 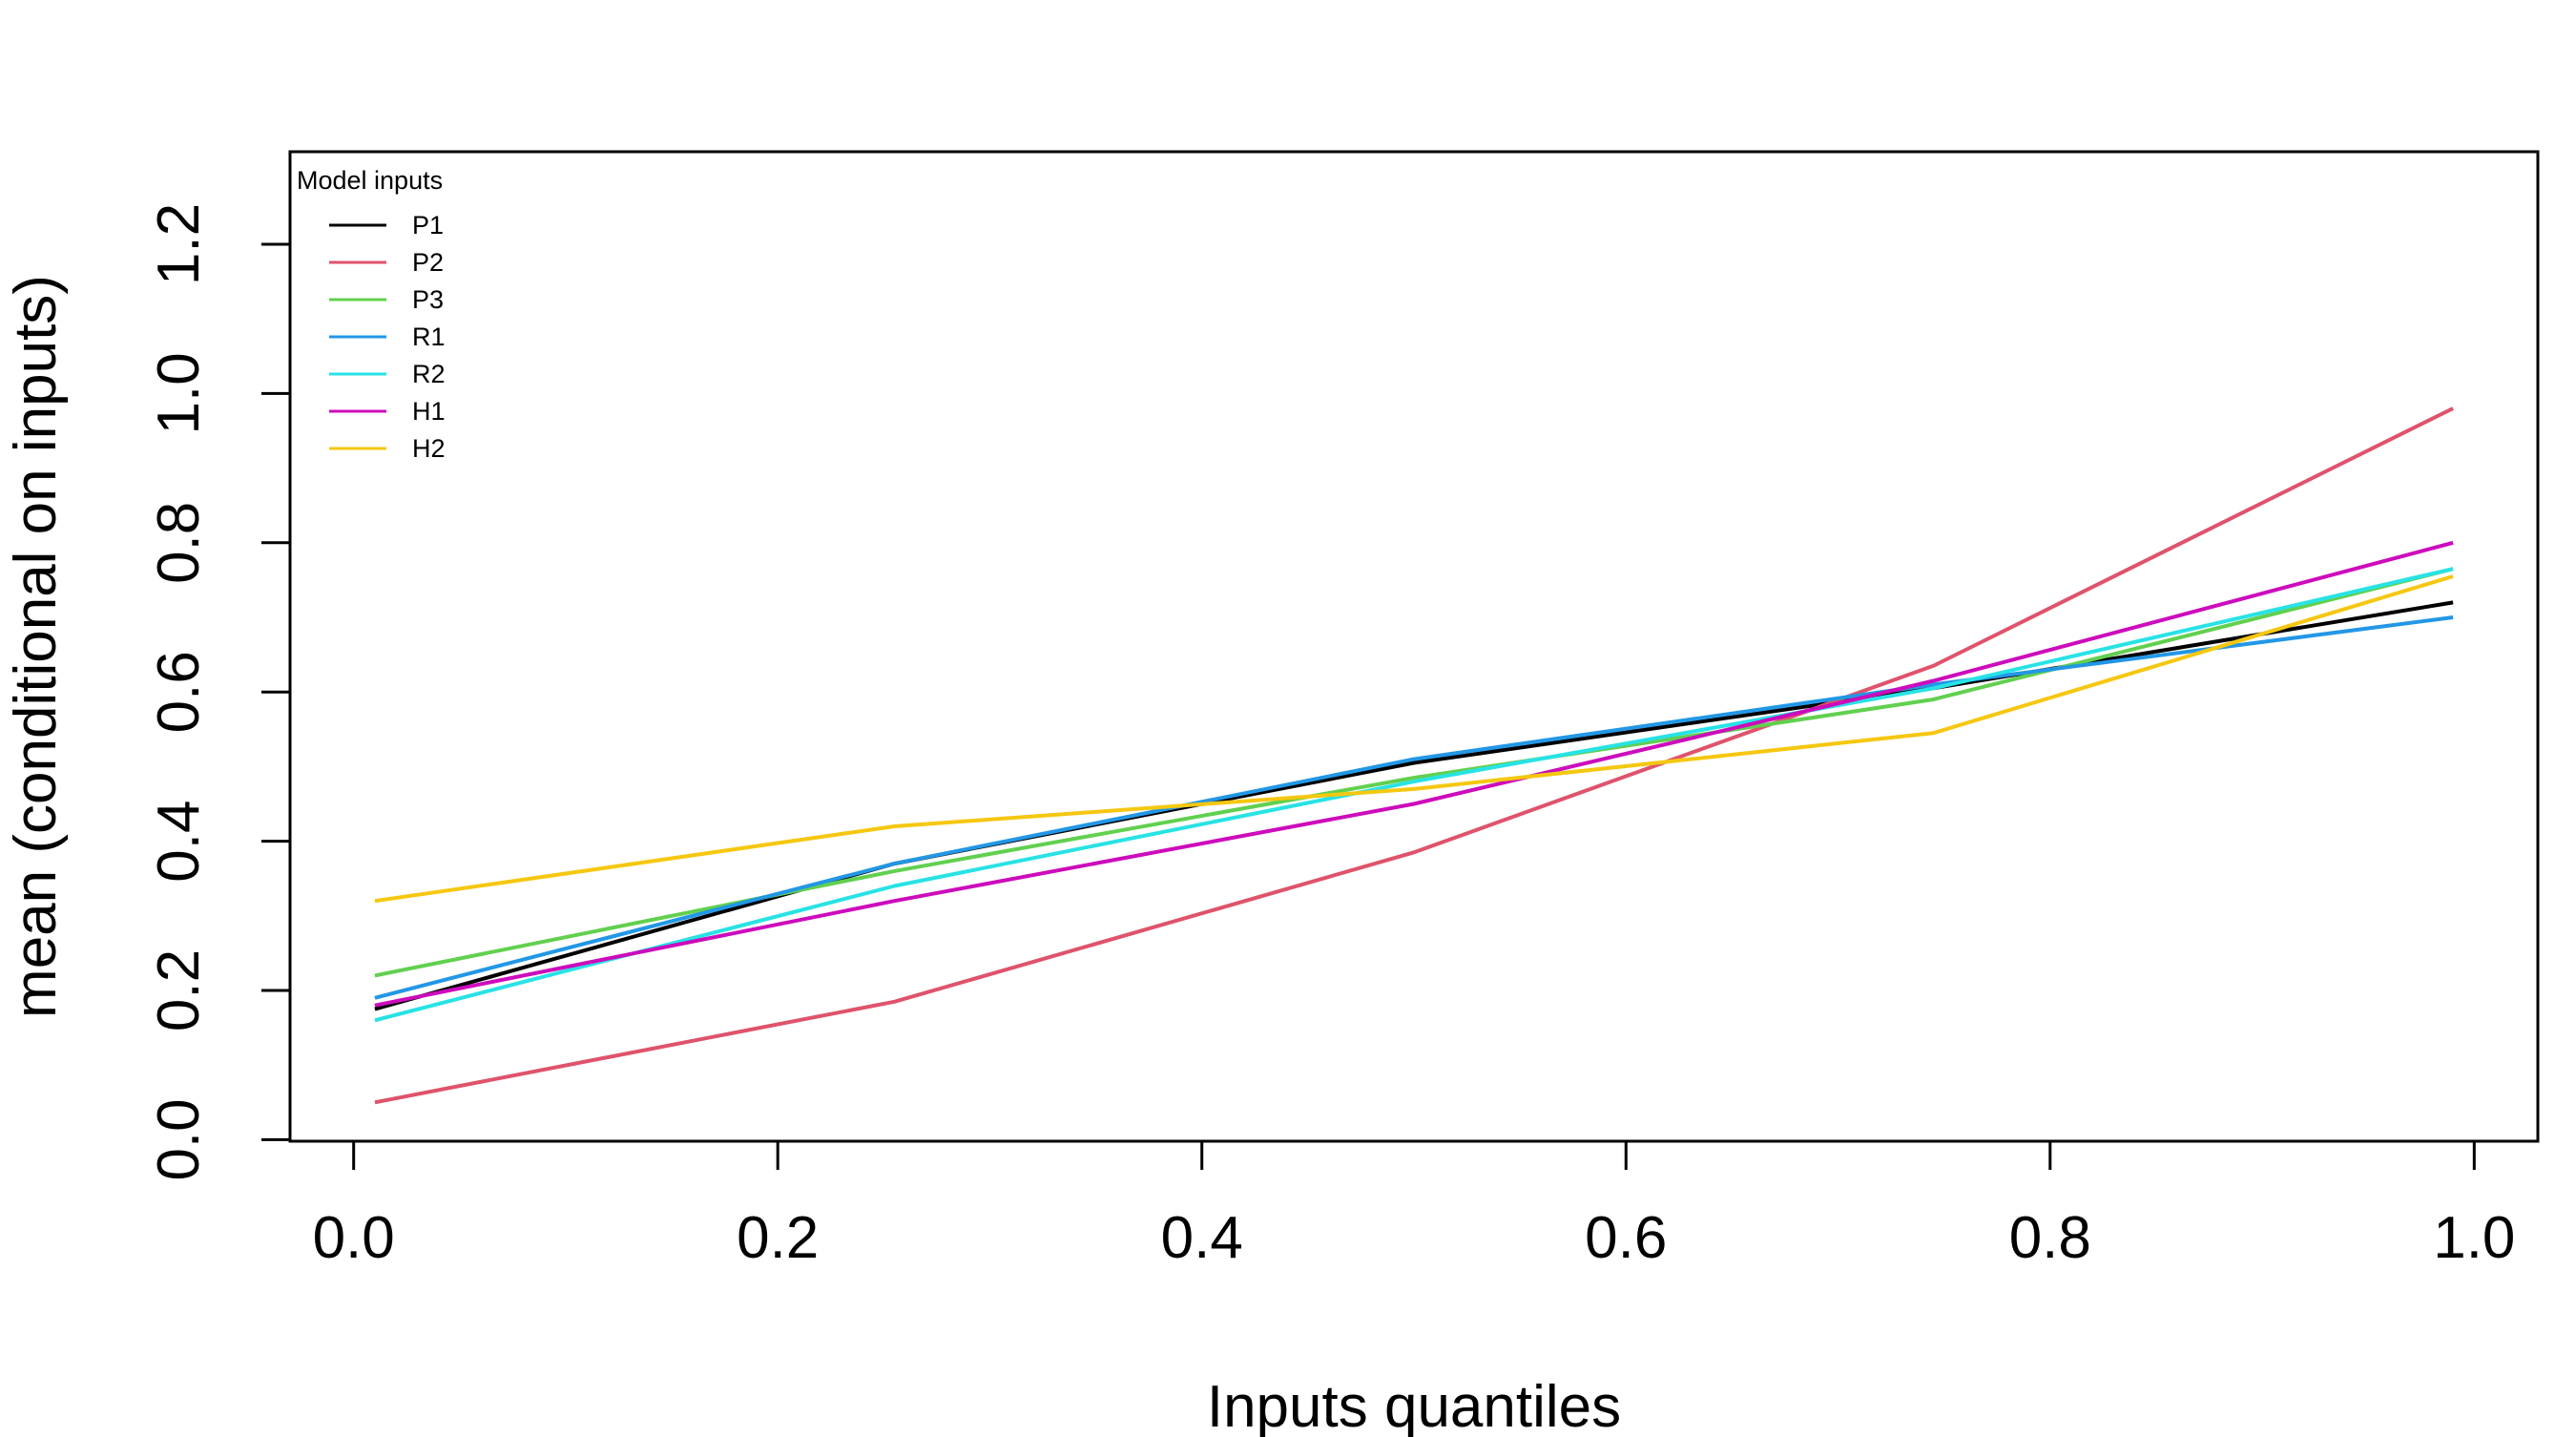 I want to click on x-tick-label: 0.4, so click(x=1202, y=1238).